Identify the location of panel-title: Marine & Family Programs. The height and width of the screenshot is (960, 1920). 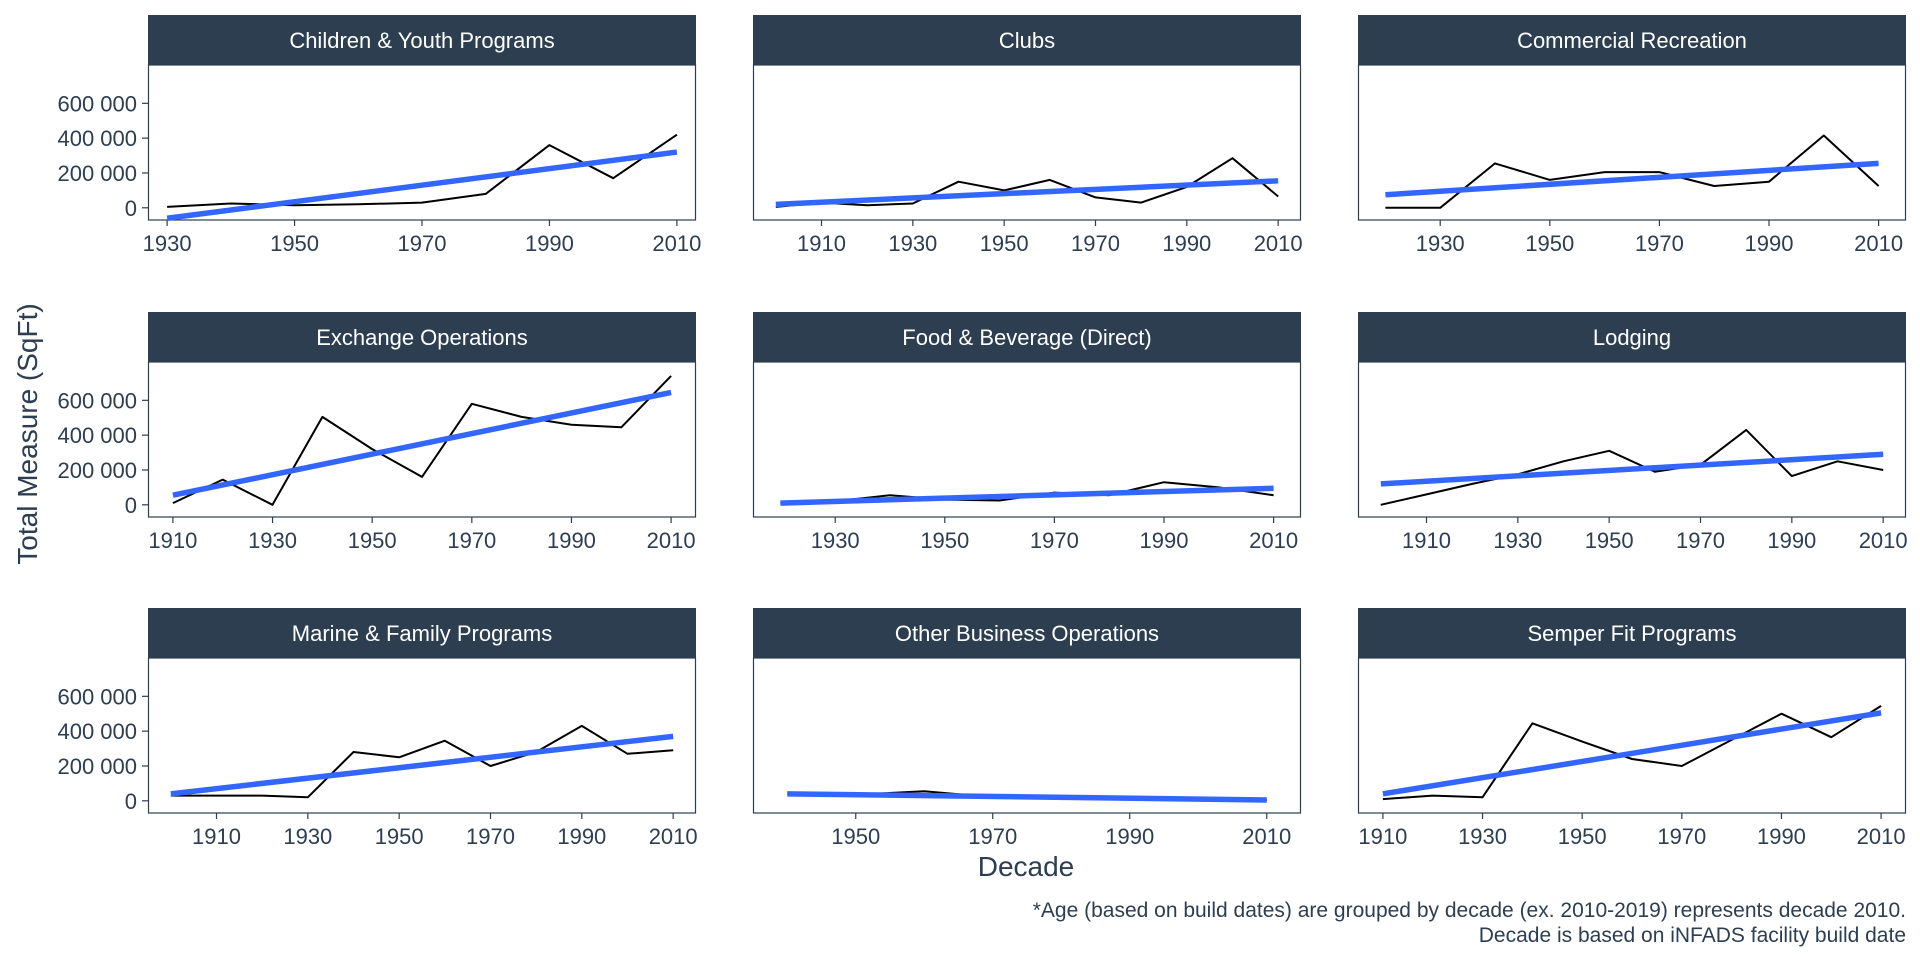
(422, 633).